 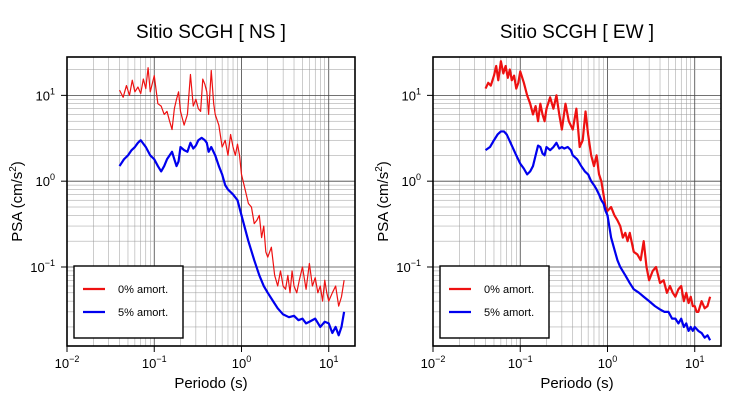 I want to click on chart-title: Sitio SCGH [ NS ], so click(x=211, y=32).